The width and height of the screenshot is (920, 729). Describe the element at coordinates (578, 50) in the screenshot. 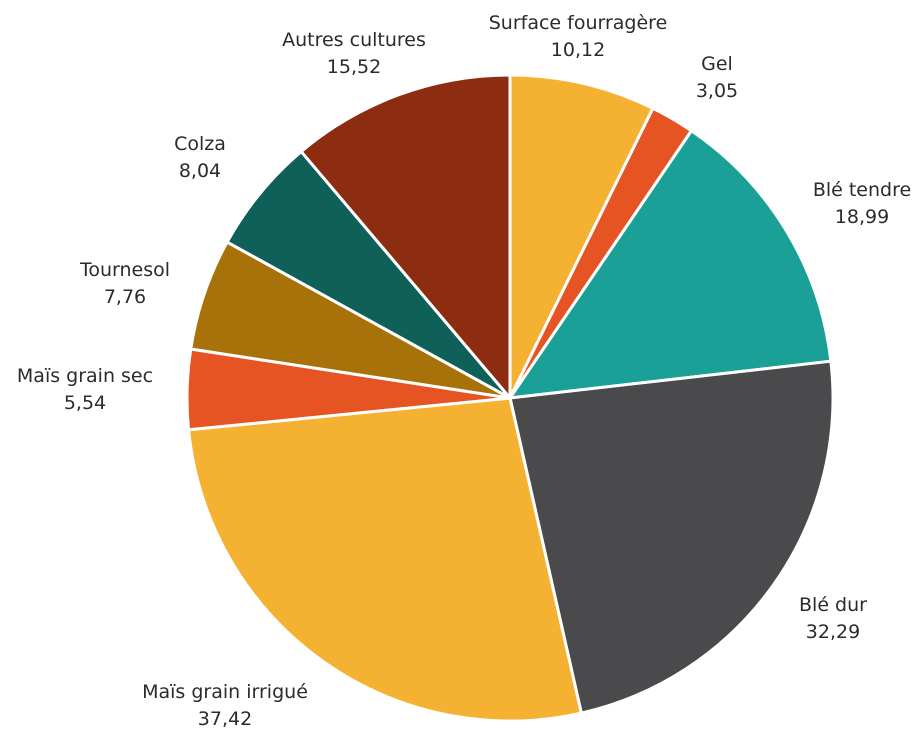

I see `slice-value-1: 10,12` at that location.